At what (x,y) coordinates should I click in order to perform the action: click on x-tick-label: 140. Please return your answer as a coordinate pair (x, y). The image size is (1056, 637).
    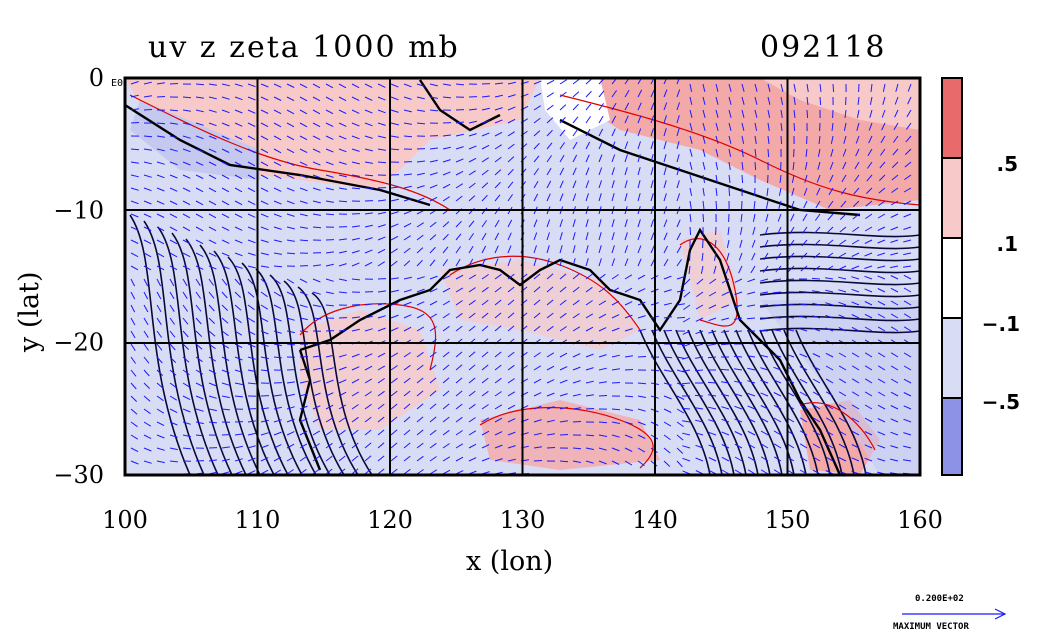
    Looking at the image, I should click on (655, 520).